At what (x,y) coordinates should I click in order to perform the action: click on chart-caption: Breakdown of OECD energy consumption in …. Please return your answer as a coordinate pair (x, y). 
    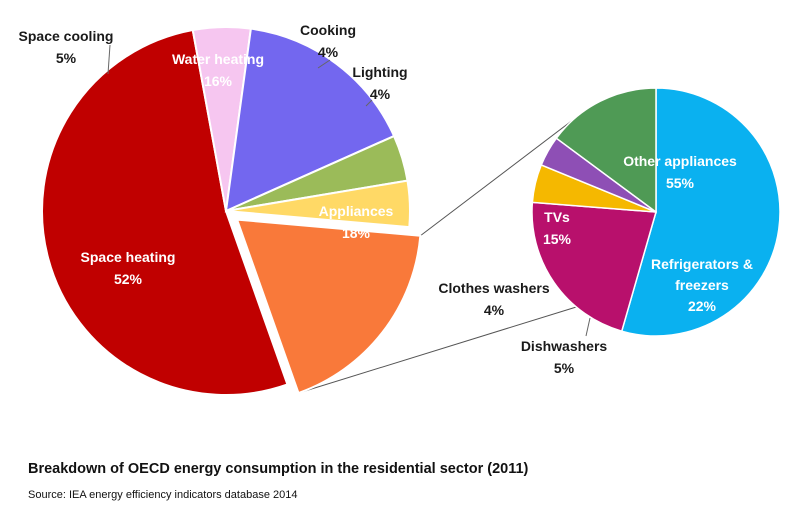
    Looking at the image, I should click on (278, 469).